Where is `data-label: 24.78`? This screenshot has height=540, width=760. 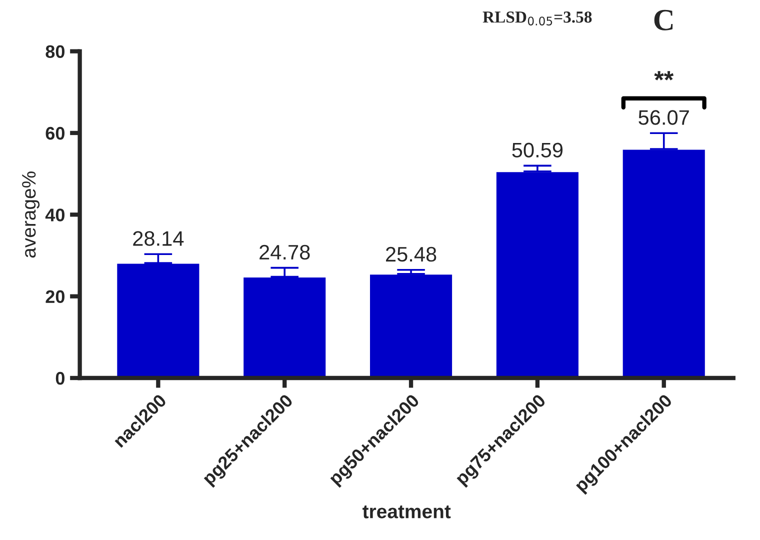 data-label: 24.78 is located at coordinates (285, 252).